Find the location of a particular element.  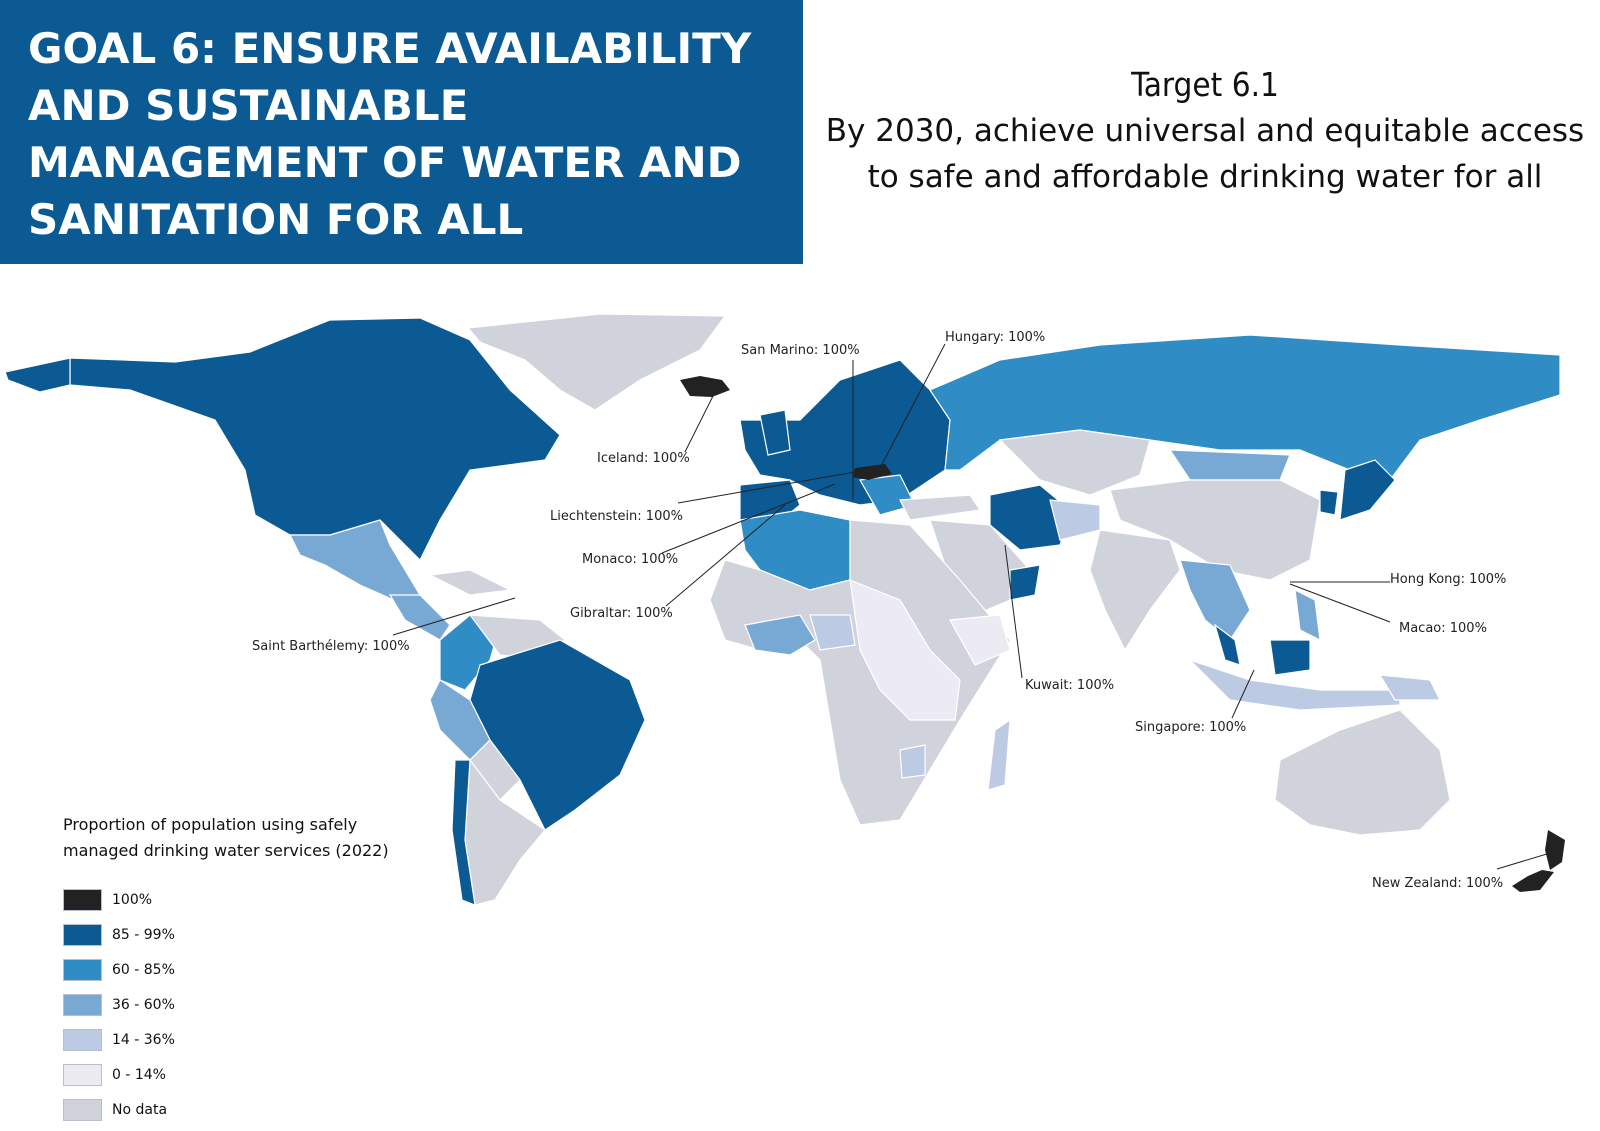

region-north-america is located at coordinates (315, 439).